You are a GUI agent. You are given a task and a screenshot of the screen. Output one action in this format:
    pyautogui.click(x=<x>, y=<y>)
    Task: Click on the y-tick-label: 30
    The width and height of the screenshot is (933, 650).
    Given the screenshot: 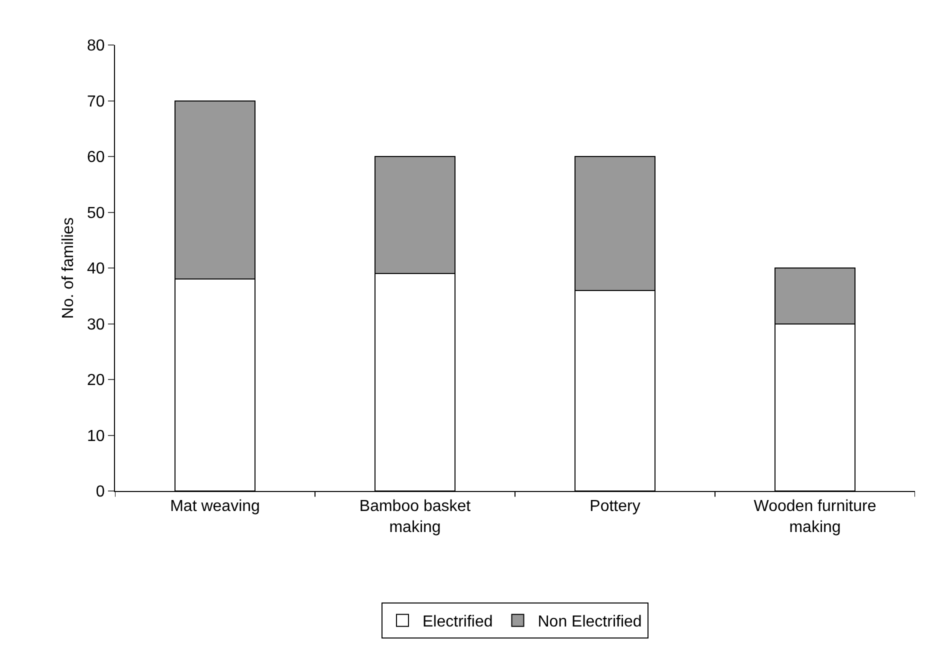 What is the action you would take?
    pyautogui.click(x=96, y=325)
    